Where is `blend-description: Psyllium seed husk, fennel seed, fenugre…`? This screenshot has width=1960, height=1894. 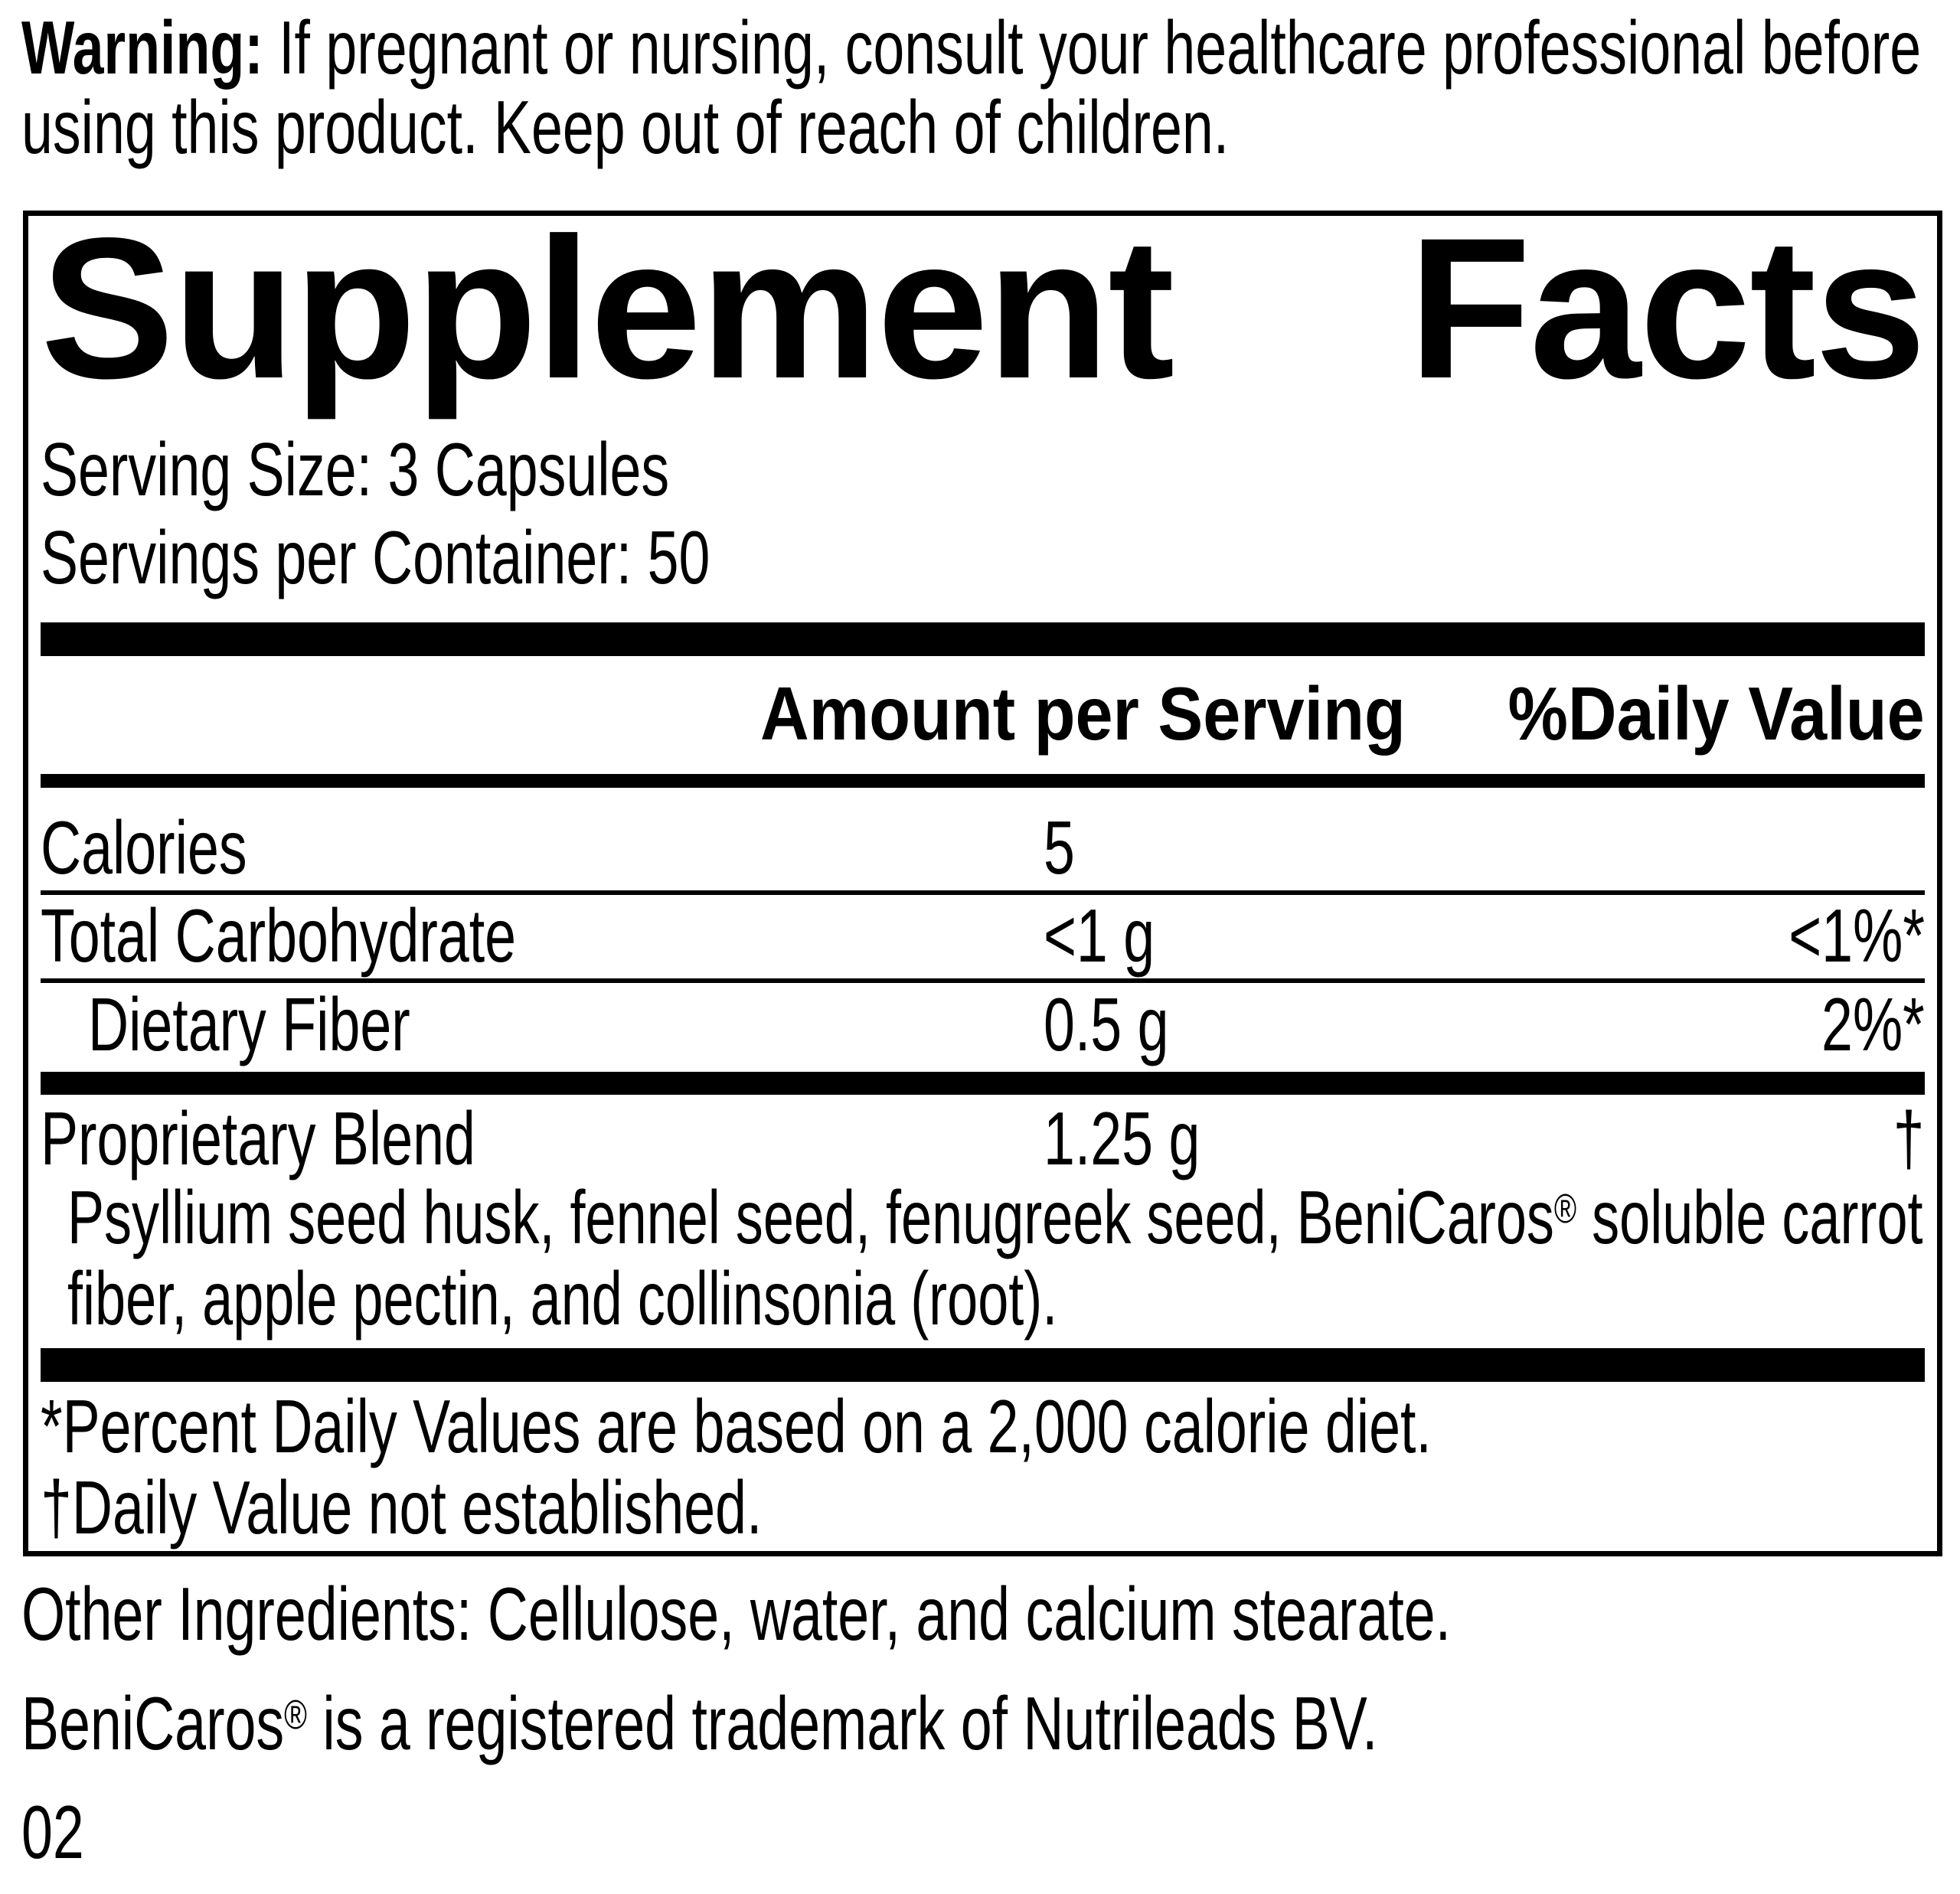
blend-description: Psyllium seed husk, fennel seed, fenugre… is located at coordinates (1012, 1258).